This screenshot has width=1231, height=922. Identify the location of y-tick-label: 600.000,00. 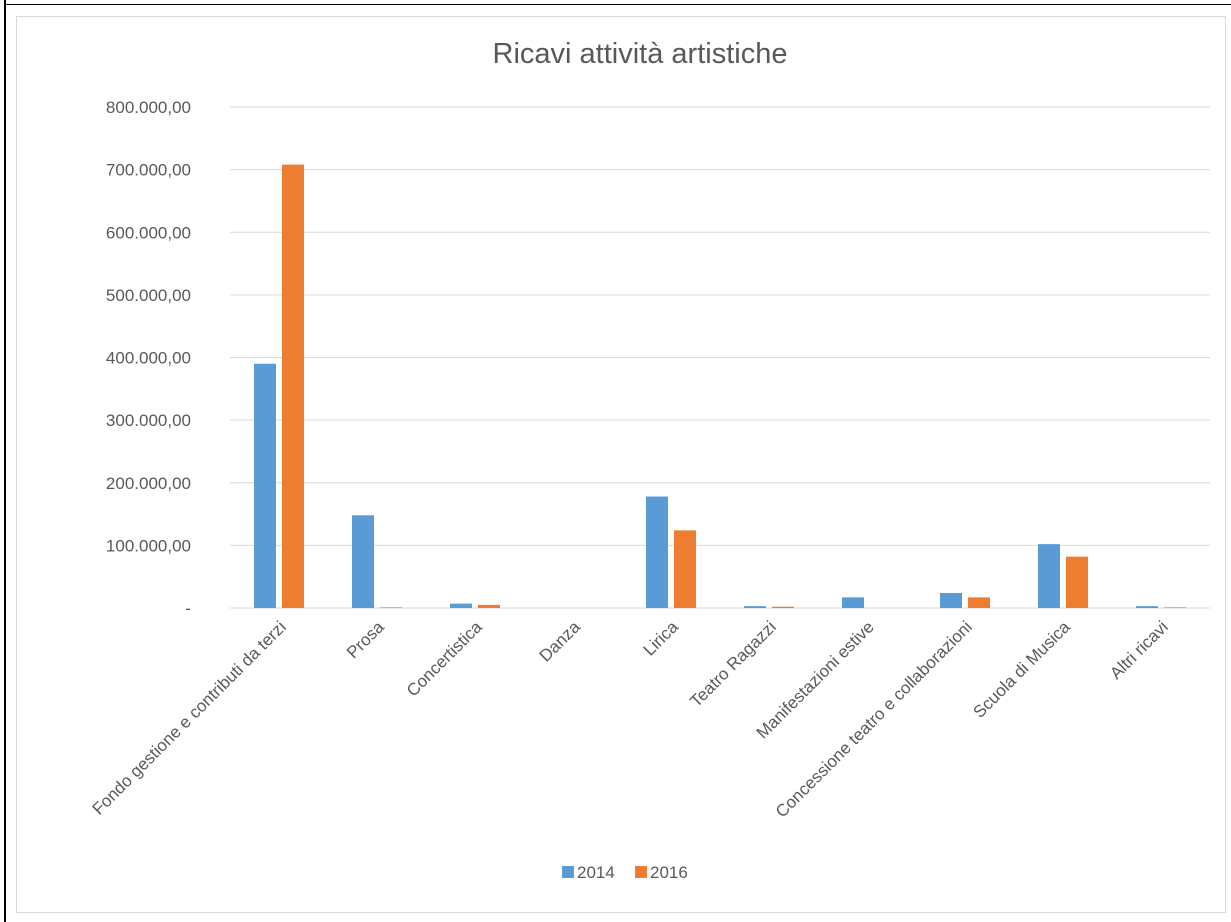
(148, 232).